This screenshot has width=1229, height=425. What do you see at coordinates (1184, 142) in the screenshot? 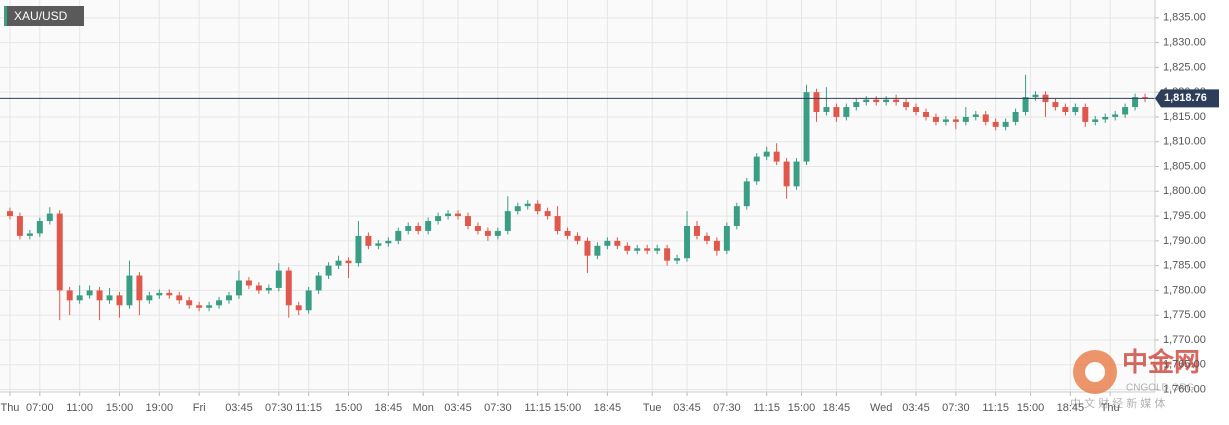
I see `y-tick-label: 1,810.00` at bounding box center [1184, 142].